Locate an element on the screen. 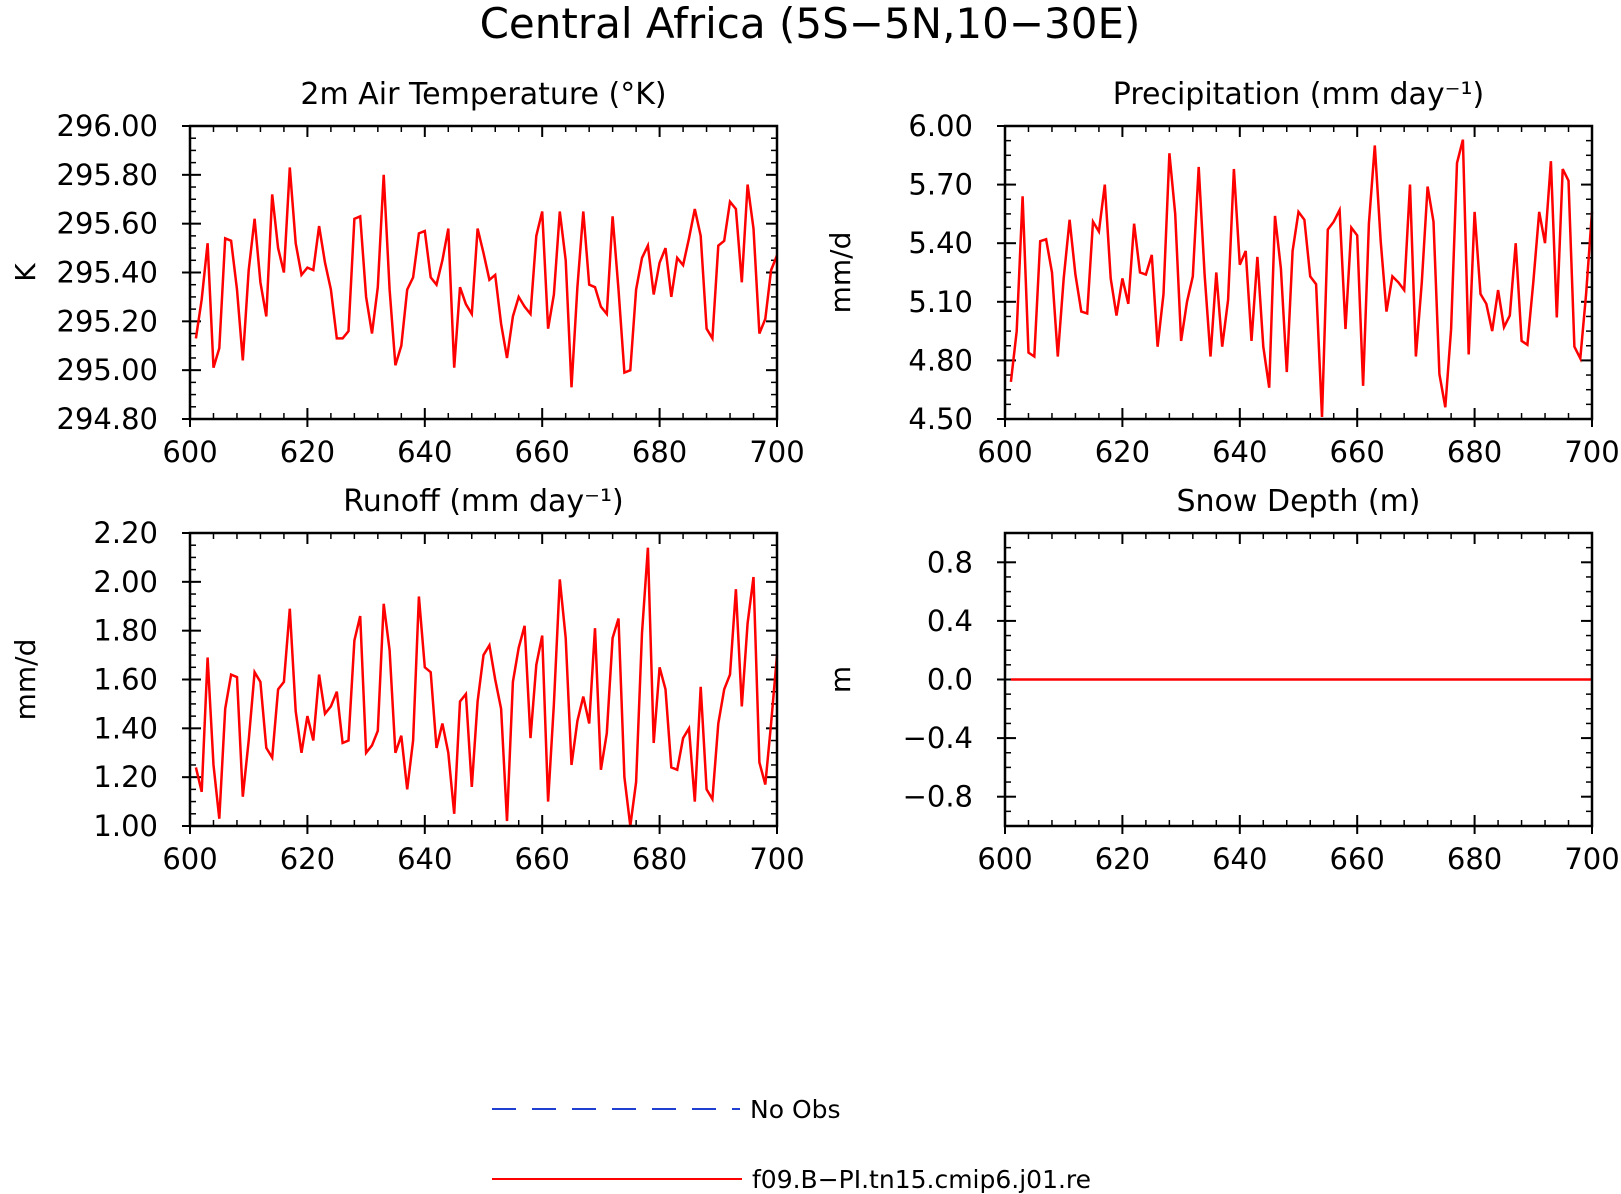 Image resolution: width=1621 pixels, height=1194 pixels. y-tick-label: 6.00 is located at coordinates (940, 126).